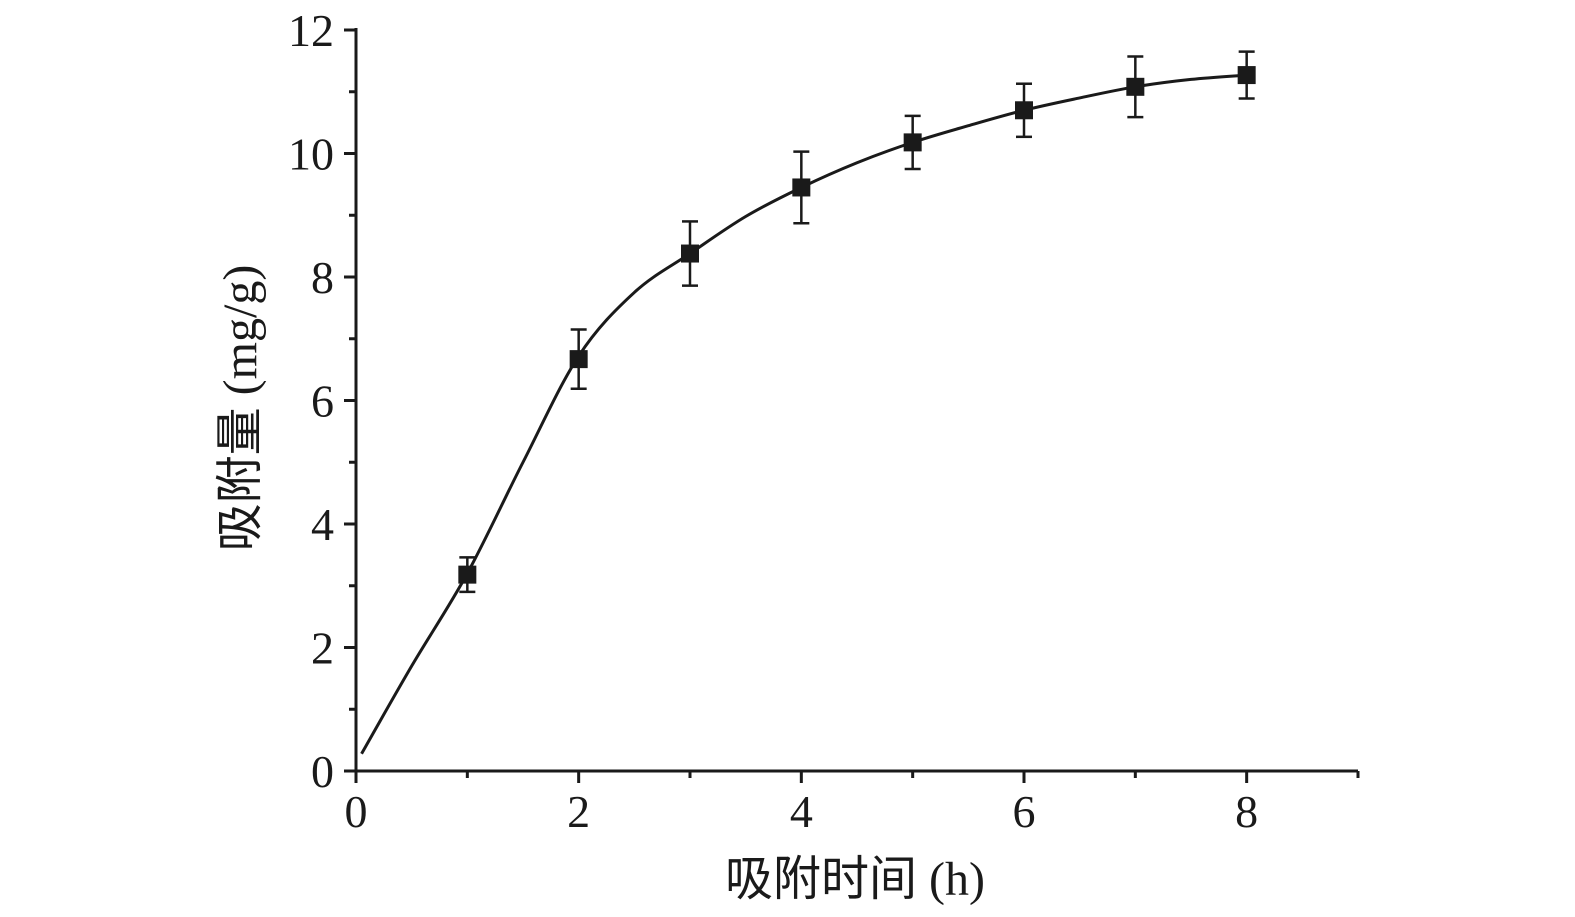 The height and width of the screenshot is (917, 1575). I want to click on y-tick-label: 12, so click(311, 30).